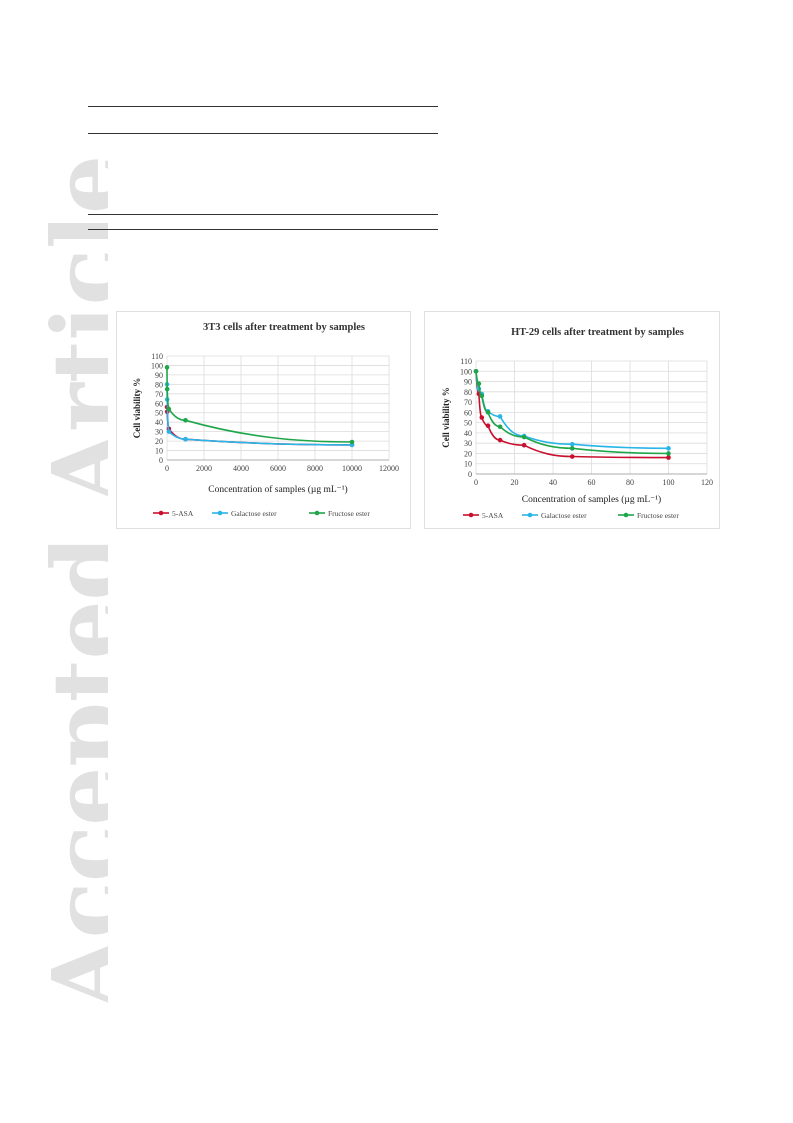  What do you see at coordinates (669, 482) in the screenshot?
I see `x-tick-label: 100` at bounding box center [669, 482].